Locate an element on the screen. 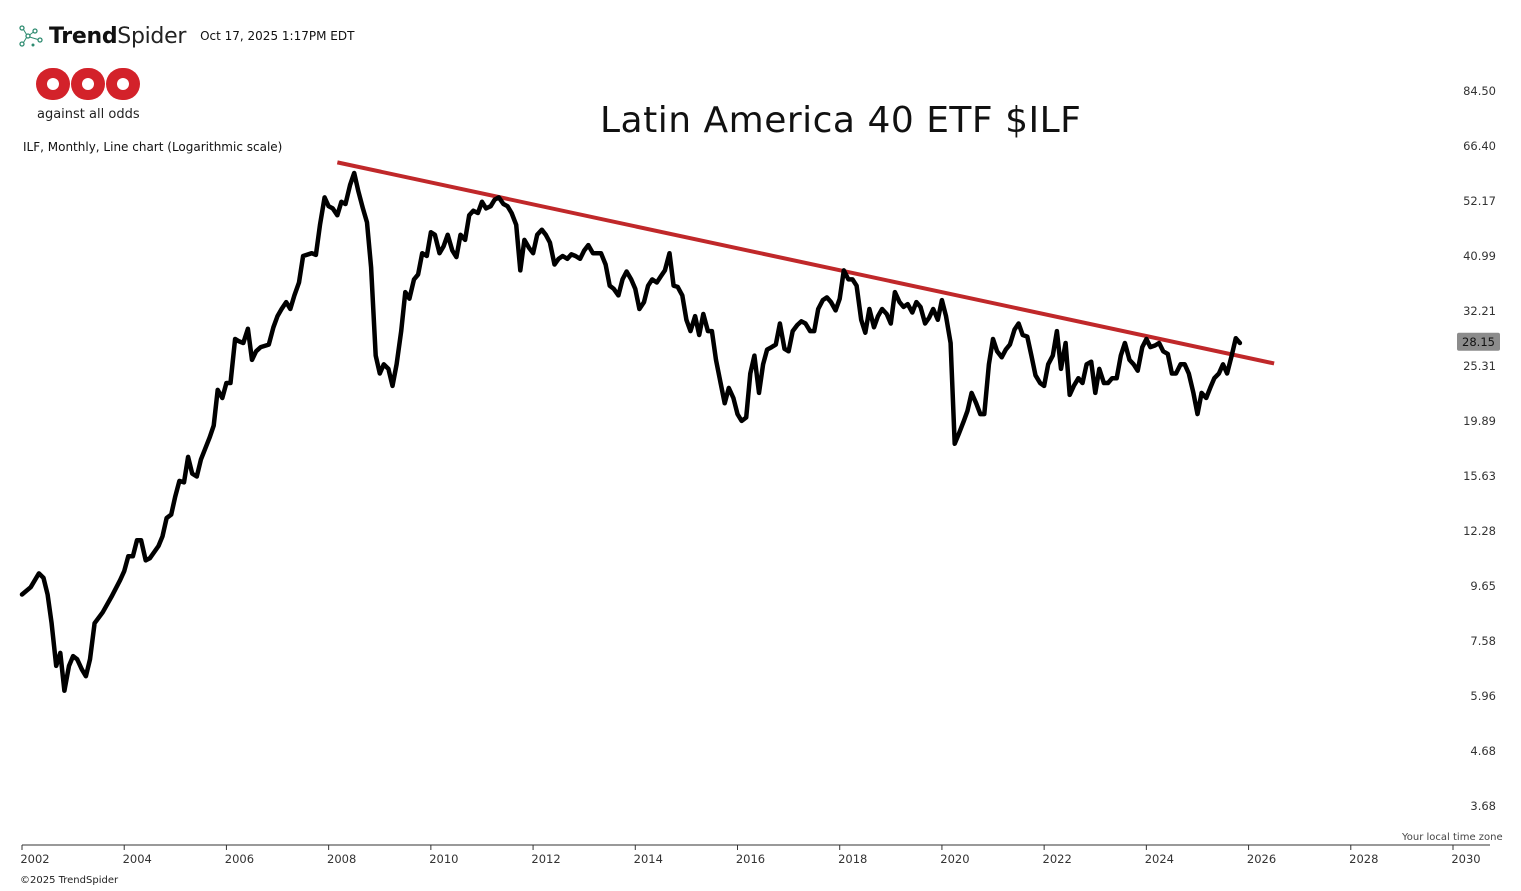 Image resolution: width=1521 pixels, height=891 pixels. x-tick-label: 2010 is located at coordinates (443, 859).